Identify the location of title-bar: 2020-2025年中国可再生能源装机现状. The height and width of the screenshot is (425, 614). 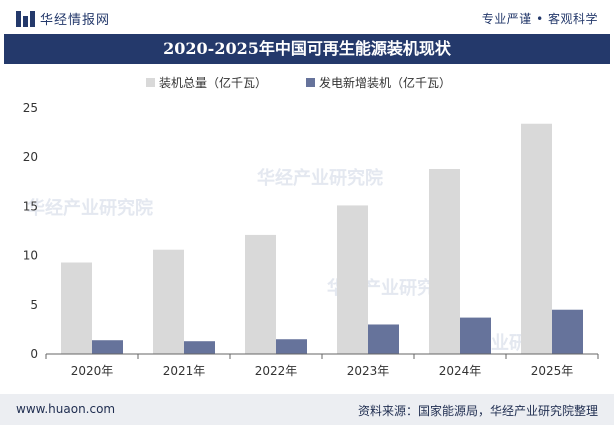
(307, 49).